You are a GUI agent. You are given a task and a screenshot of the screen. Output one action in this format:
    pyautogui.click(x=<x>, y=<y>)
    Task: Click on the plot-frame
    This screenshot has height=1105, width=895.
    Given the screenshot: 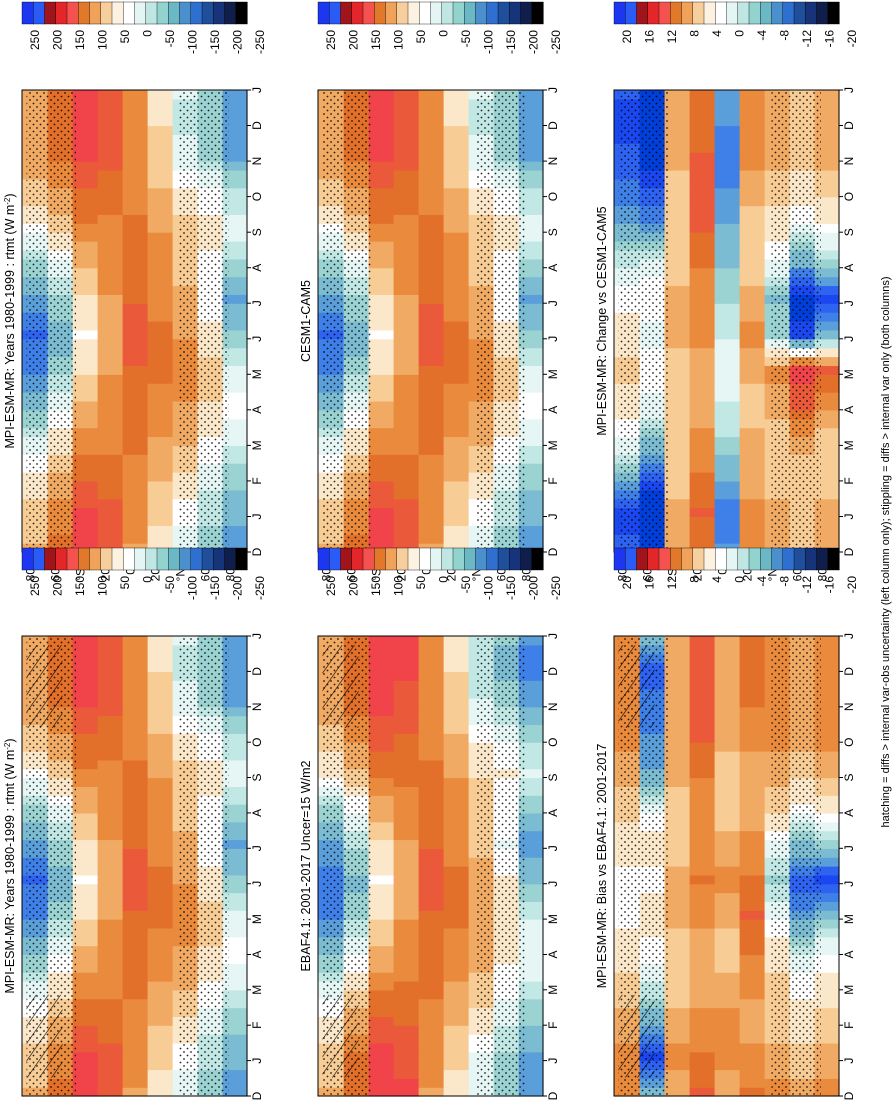 What is the action you would take?
    pyautogui.click(x=726, y=866)
    